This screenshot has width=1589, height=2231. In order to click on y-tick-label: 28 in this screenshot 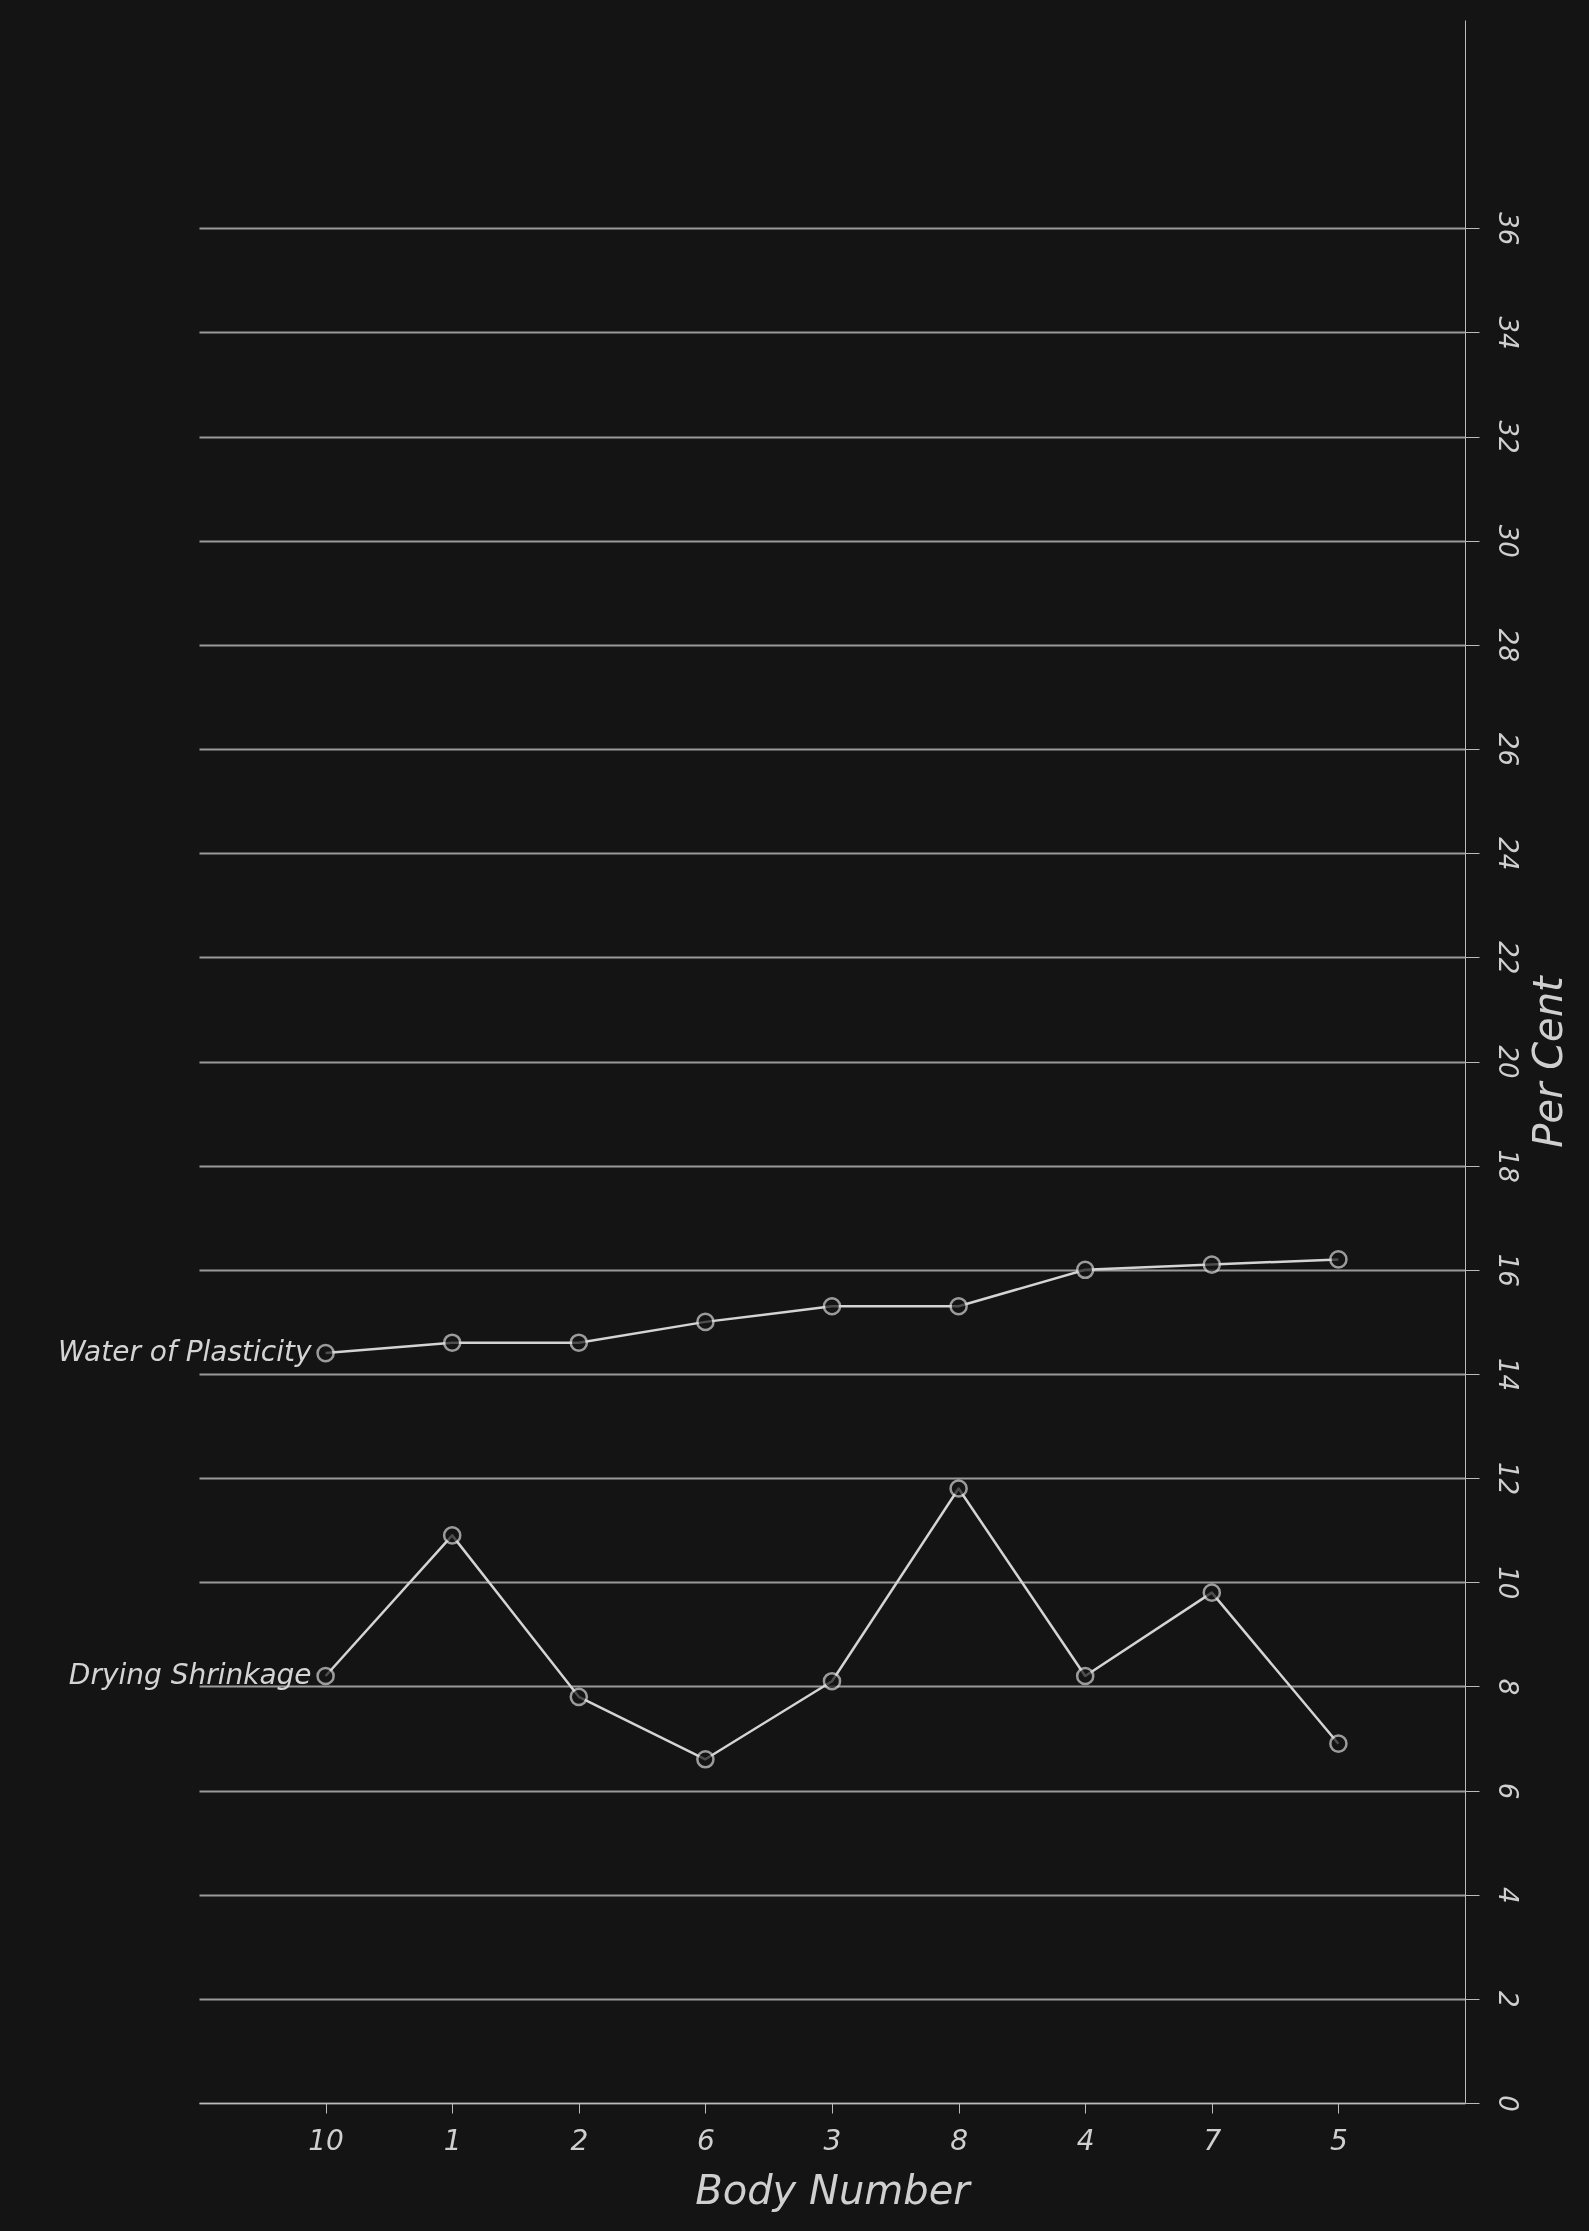, I will do `click(1507, 645)`.